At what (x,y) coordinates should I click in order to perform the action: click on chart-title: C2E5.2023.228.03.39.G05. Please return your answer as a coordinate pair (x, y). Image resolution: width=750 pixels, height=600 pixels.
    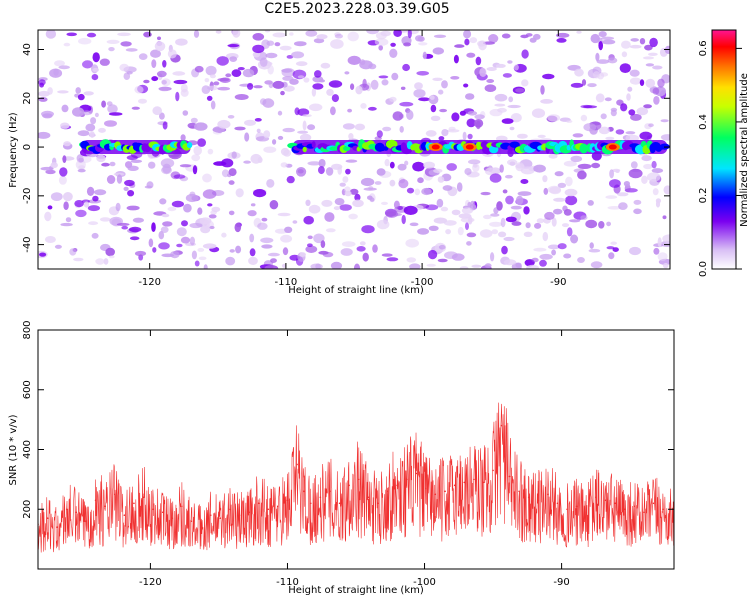
    Looking at the image, I should click on (357, 9).